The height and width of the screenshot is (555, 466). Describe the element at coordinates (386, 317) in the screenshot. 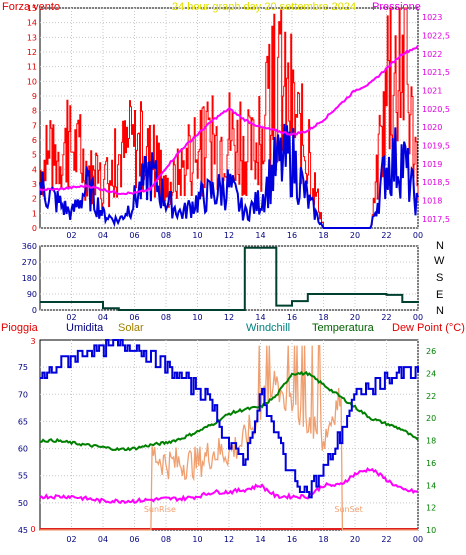

I see `panel2-x-tick: 22` at that location.